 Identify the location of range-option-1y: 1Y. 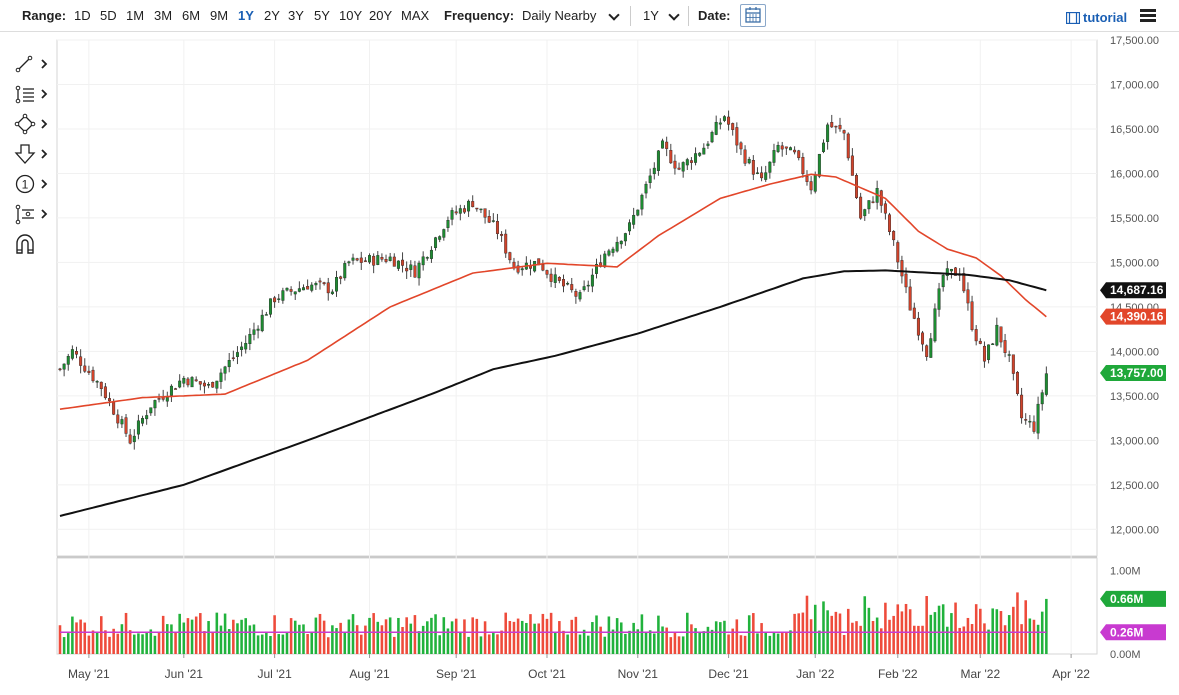
(246, 15).